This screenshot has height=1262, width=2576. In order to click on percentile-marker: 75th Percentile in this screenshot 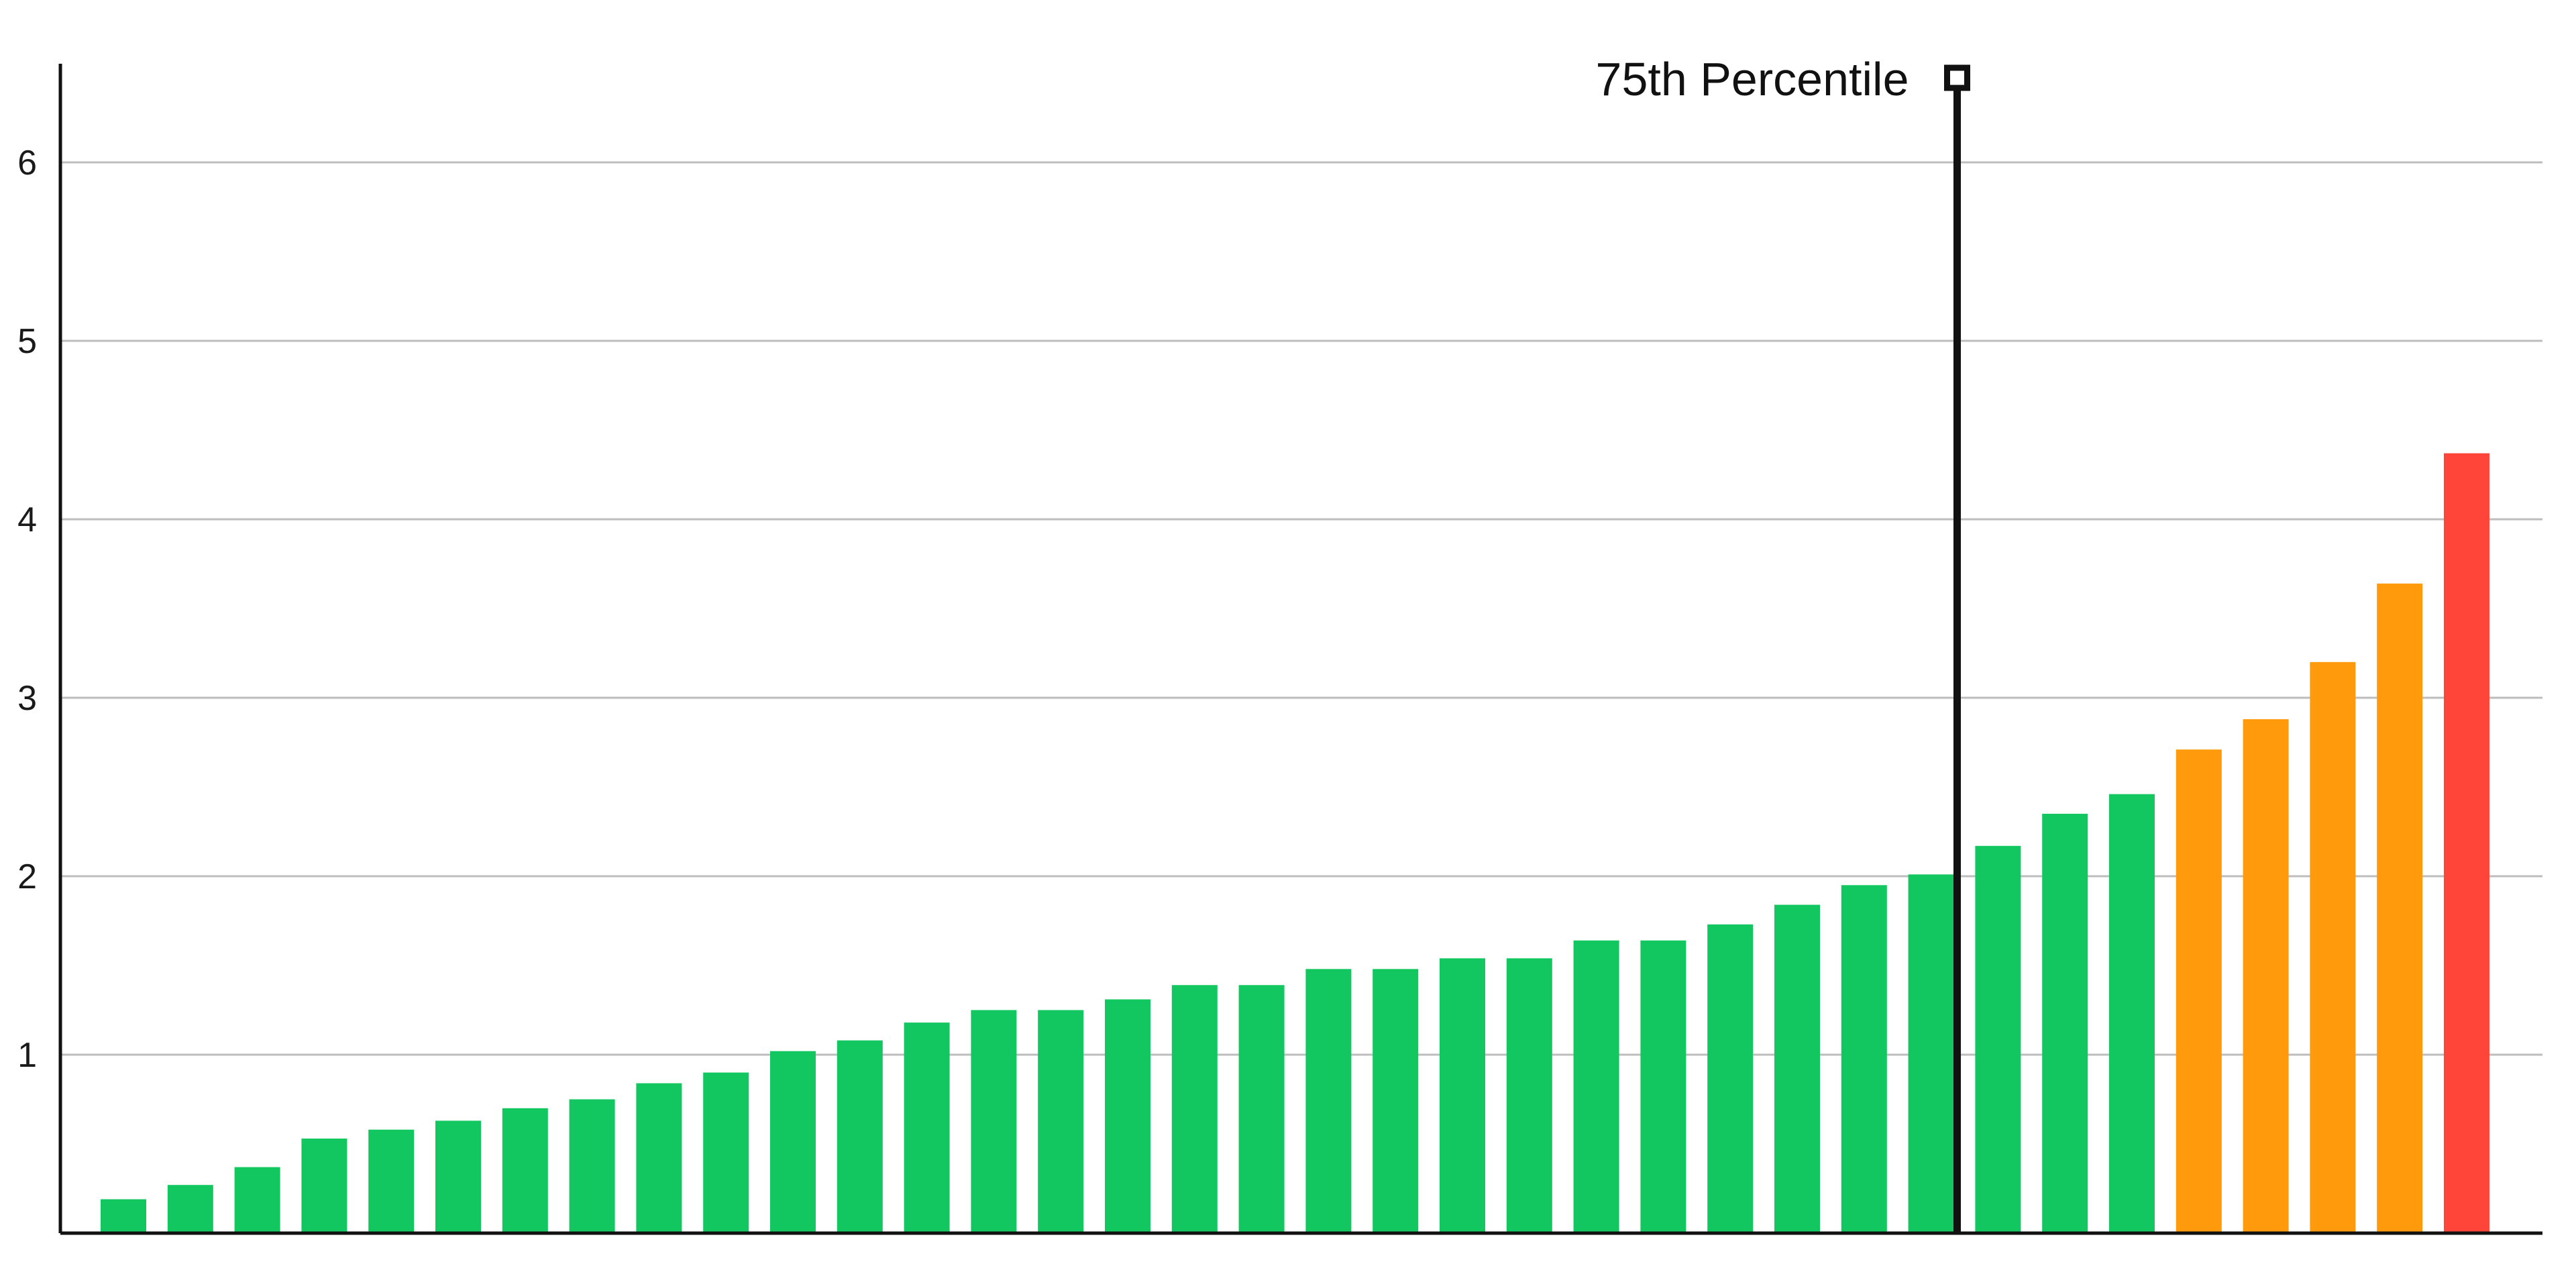, I will do `click(1783, 643)`.